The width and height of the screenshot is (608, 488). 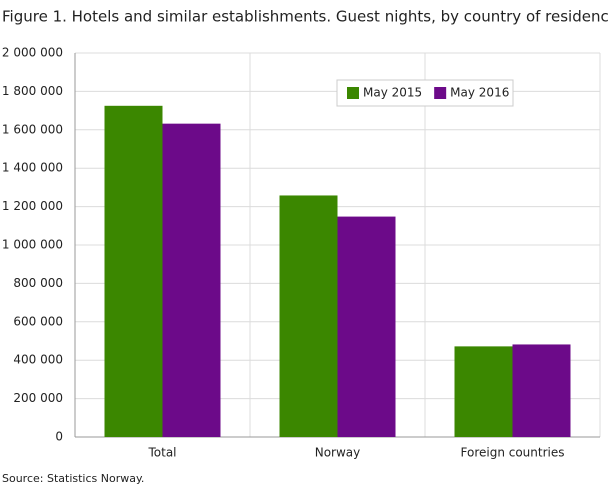 What do you see at coordinates (73, 478) in the screenshot?
I see `source: Source: Statistics Norway.` at bounding box center [73, 478].